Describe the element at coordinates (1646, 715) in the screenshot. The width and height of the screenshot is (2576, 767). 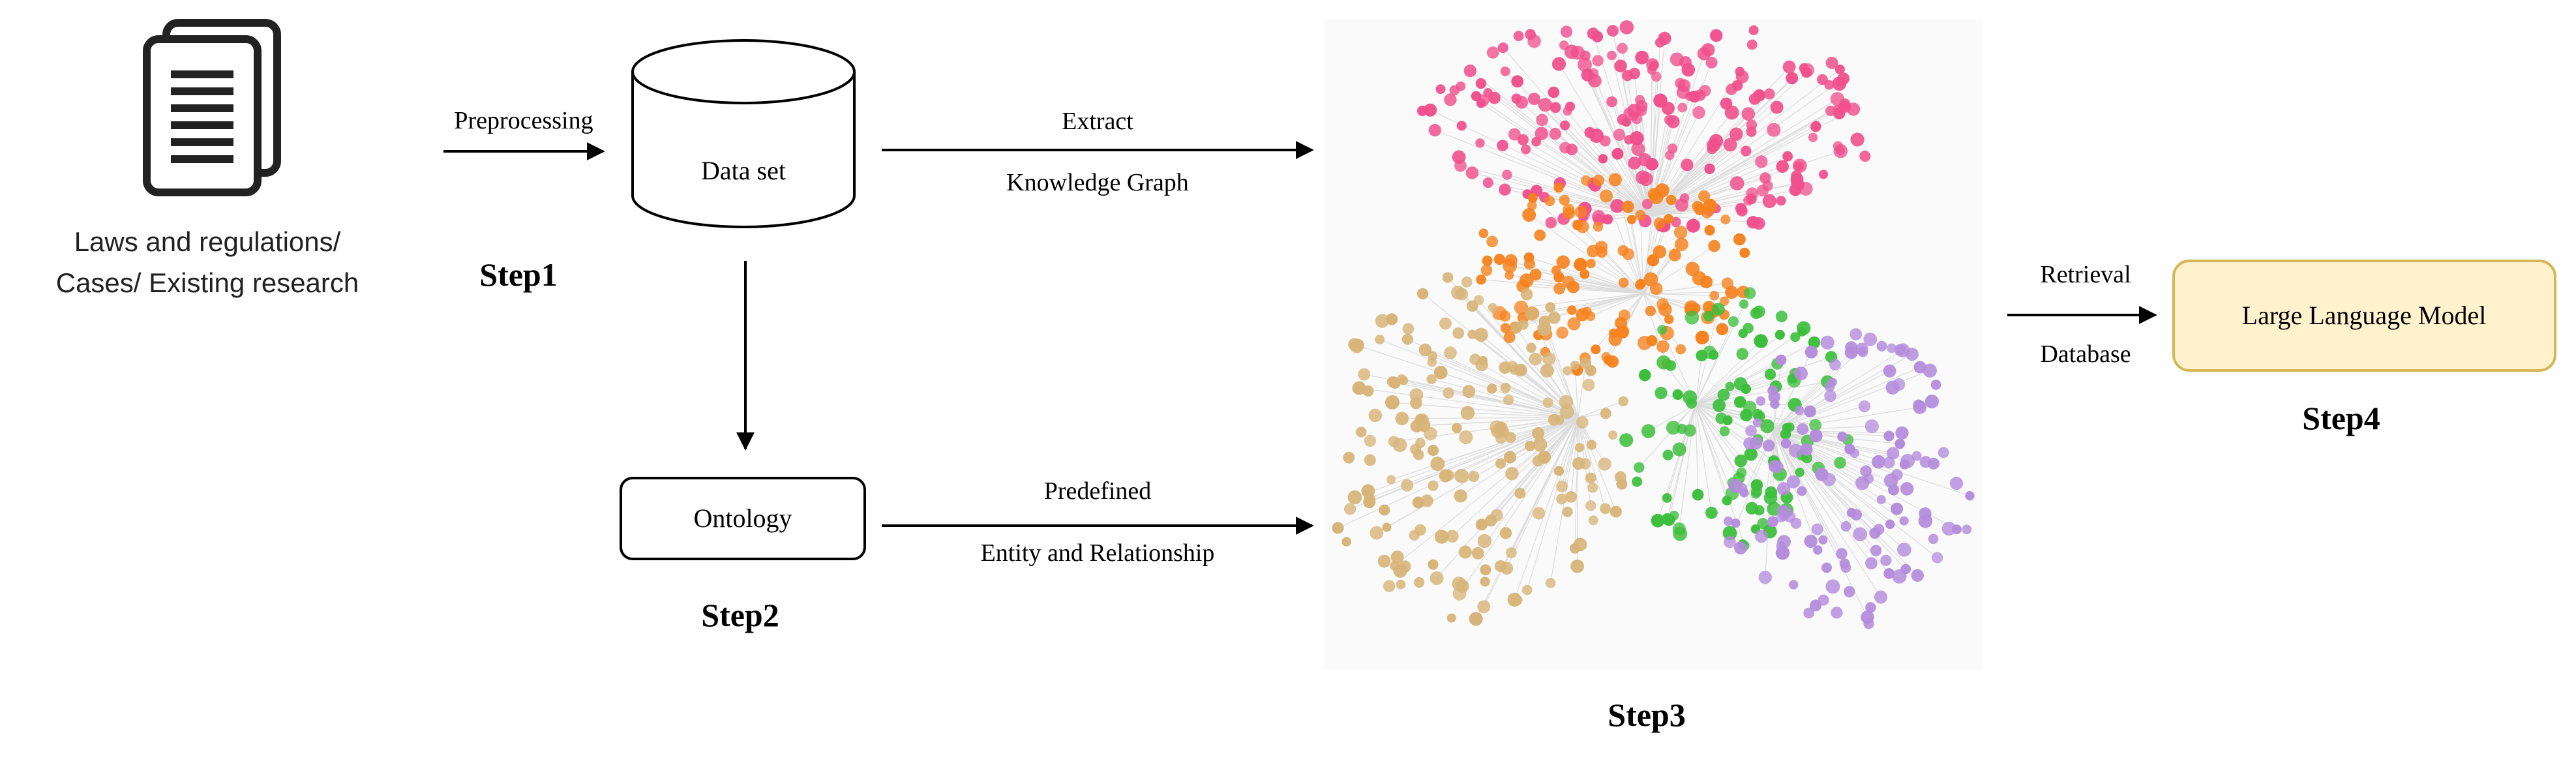
I see `step3-label: Step3` at that location.